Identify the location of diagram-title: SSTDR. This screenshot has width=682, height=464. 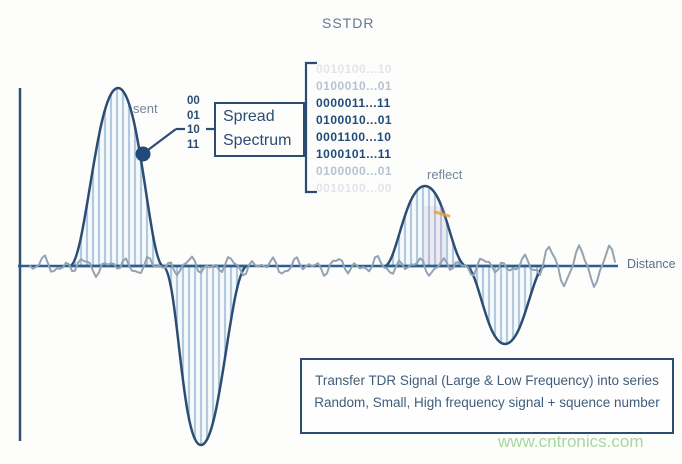
(348, 23).